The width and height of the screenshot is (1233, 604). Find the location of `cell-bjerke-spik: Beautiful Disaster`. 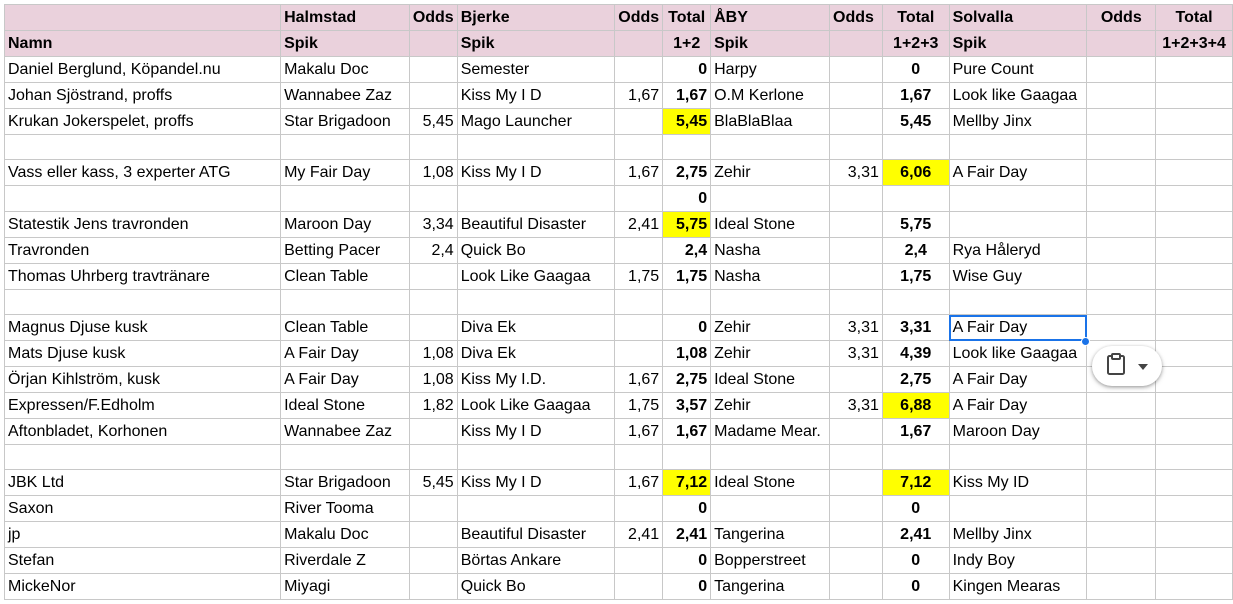

cell-bjerke-spik: Beautiful Disaster is located at coordinates (536, 534).